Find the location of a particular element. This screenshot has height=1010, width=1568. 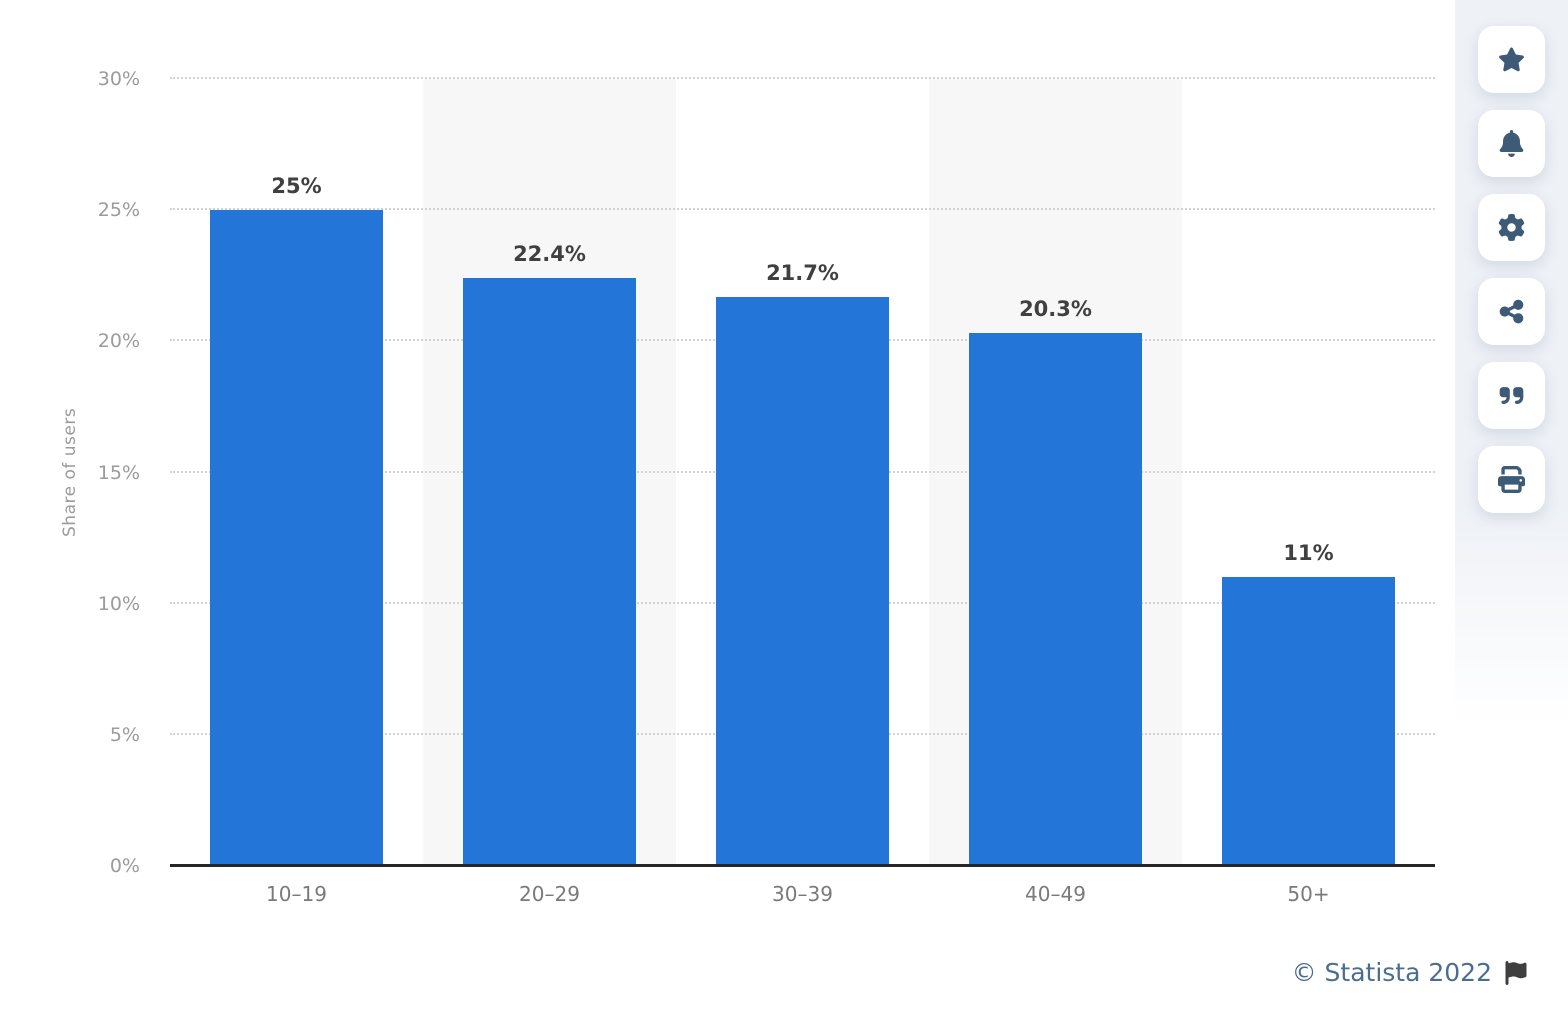

share-icon is located at coordinates (1511, 311).